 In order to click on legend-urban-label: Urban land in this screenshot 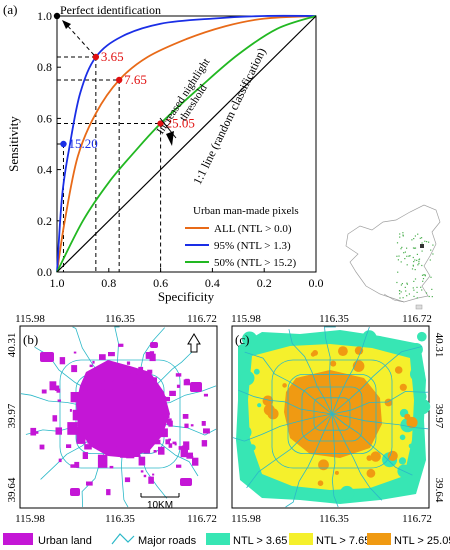, I will do `click(65, 541)`.